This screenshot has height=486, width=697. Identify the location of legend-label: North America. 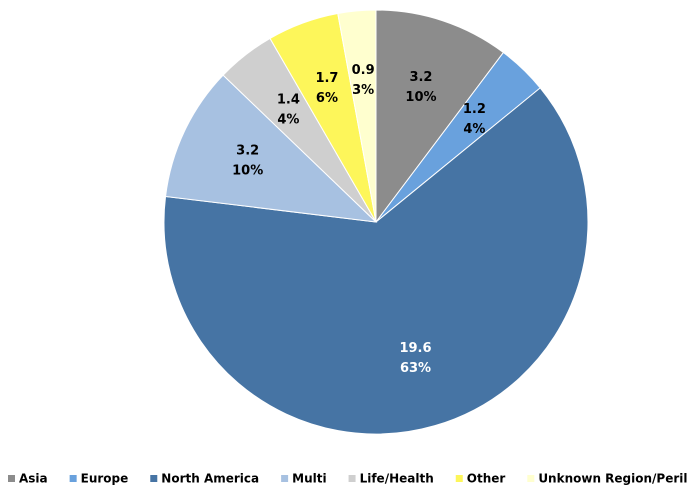
(210, 479).